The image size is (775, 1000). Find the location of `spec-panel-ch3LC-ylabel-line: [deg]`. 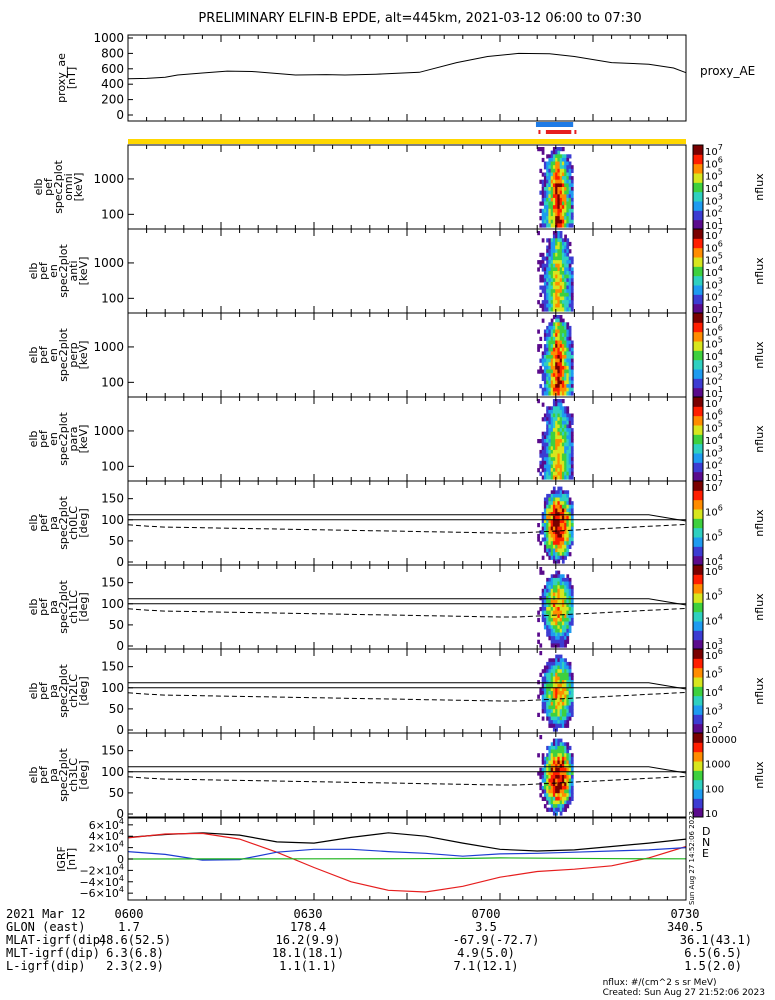

spec-panel-ch3LC-ylabel-line: [deg] is located at coordinates (83, 774).